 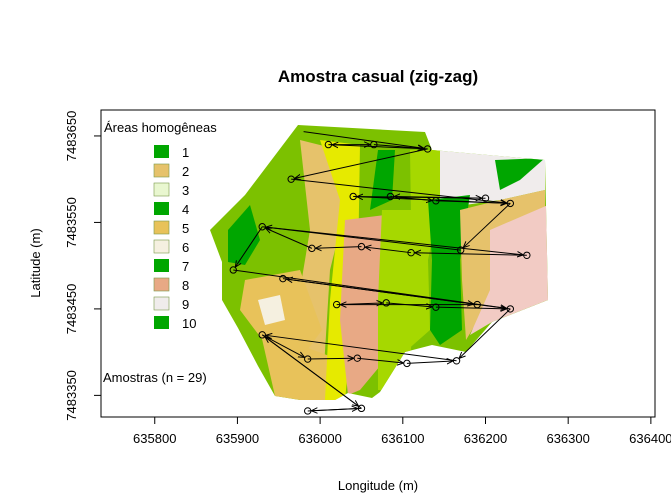 What do you see at coordinates (378, 76) in the screenshot?
I see `chart-title: Amostra casual (zig-zag)` at bounding box center [378, 76].